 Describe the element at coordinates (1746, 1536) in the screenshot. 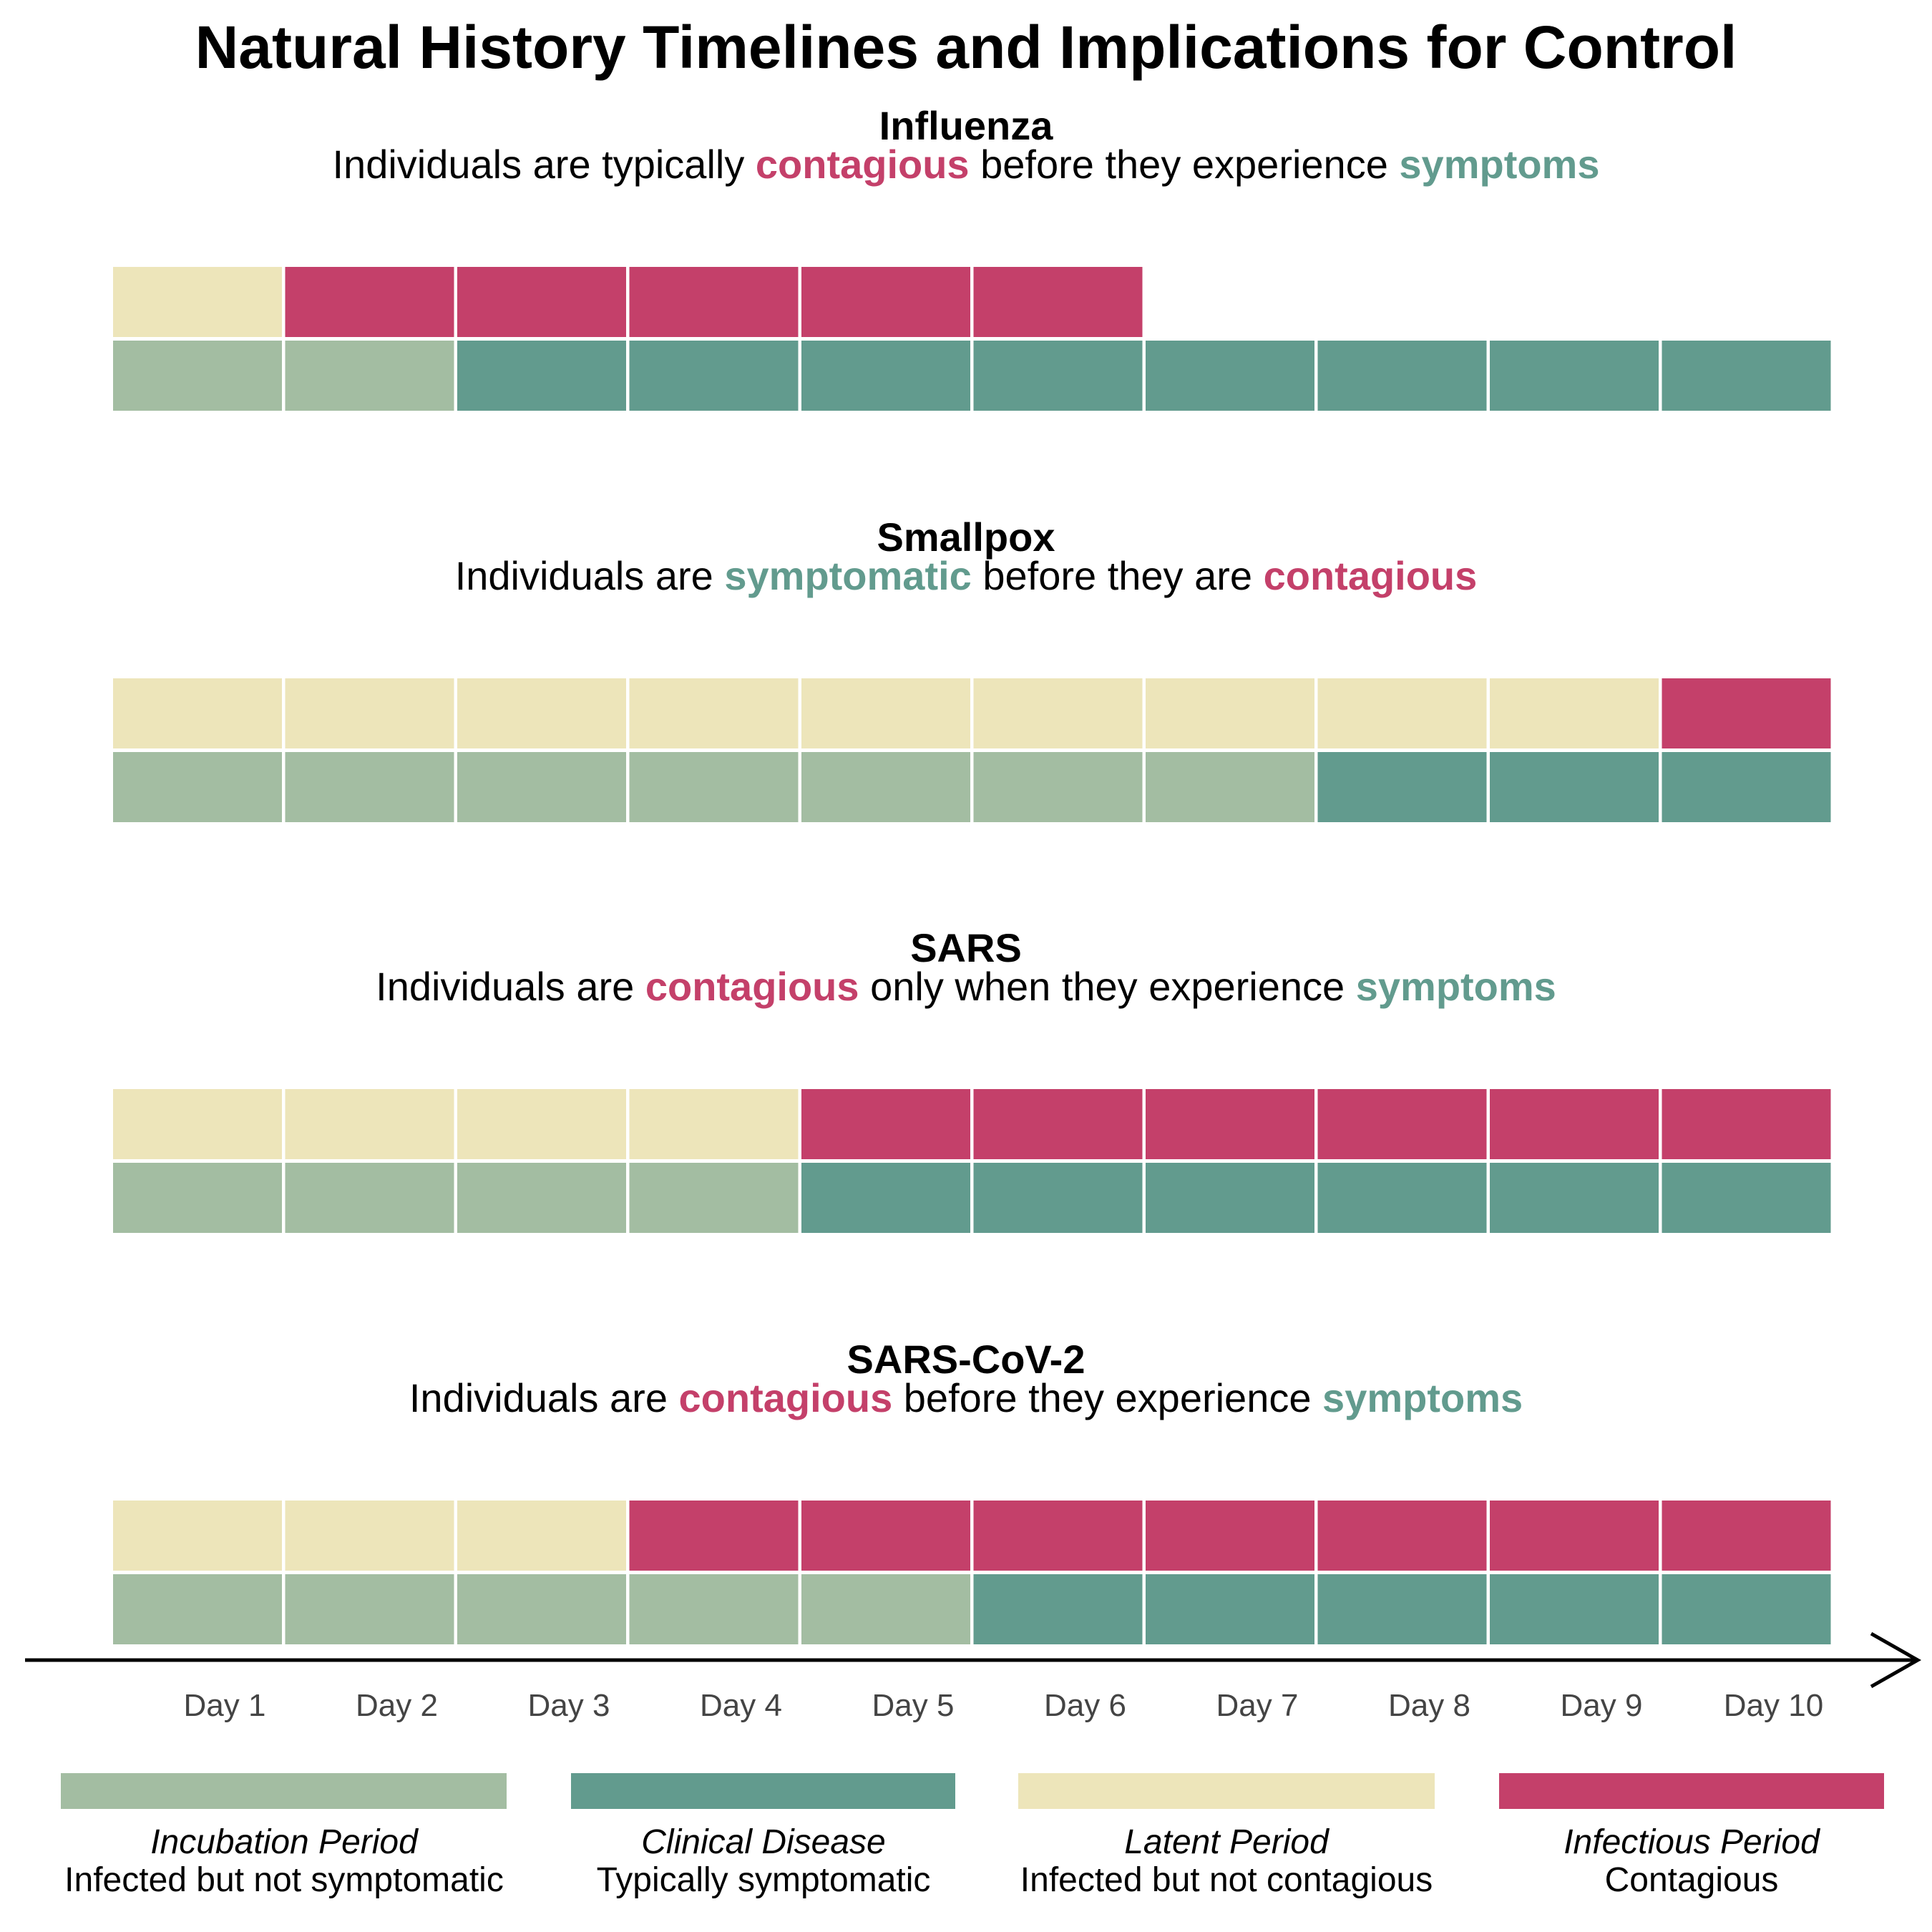

I see `infectiousness-cell-day-10-infectious` at that location.